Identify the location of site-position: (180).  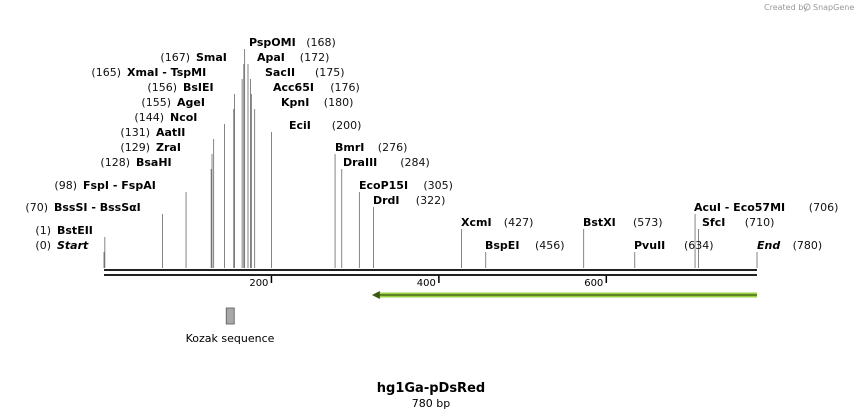
(339, 102).